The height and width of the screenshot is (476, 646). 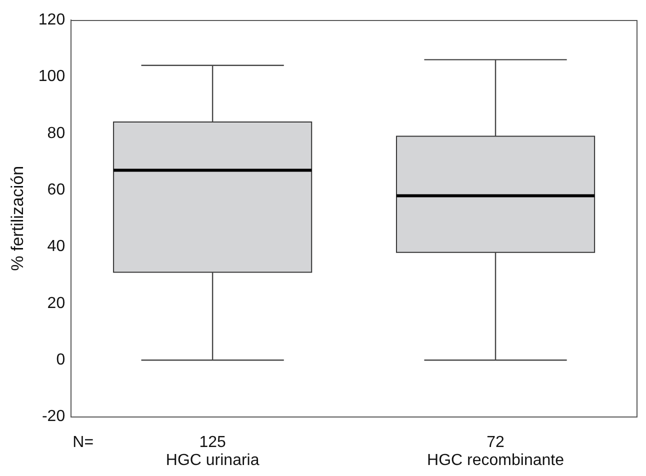 I want to click on text: 125, so click(x=212, y=443).